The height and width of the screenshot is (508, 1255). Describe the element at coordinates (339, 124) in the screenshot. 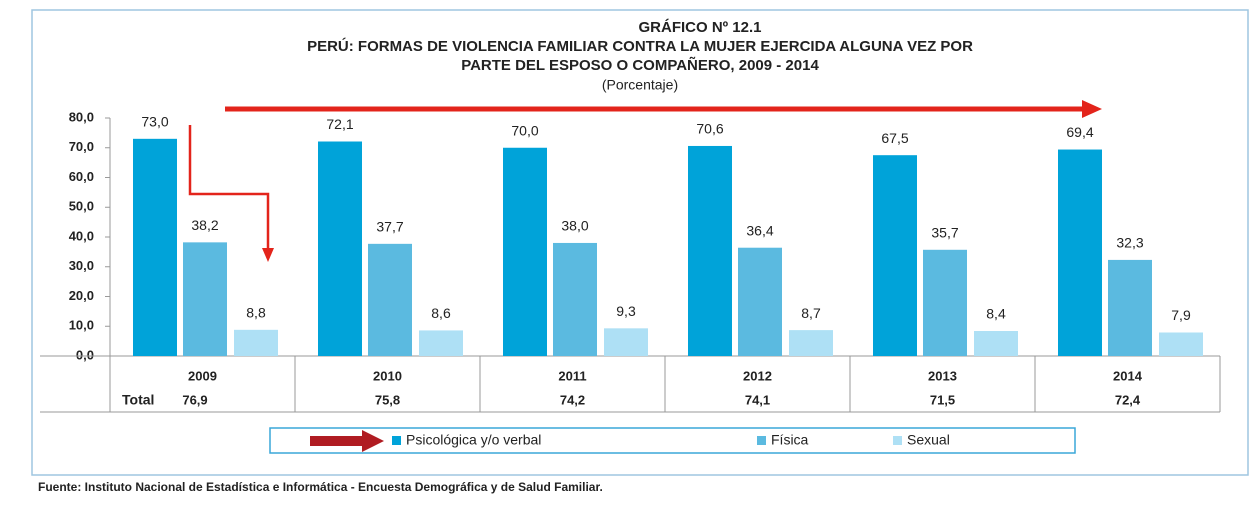

I see `data-label: 72,1` at that location.